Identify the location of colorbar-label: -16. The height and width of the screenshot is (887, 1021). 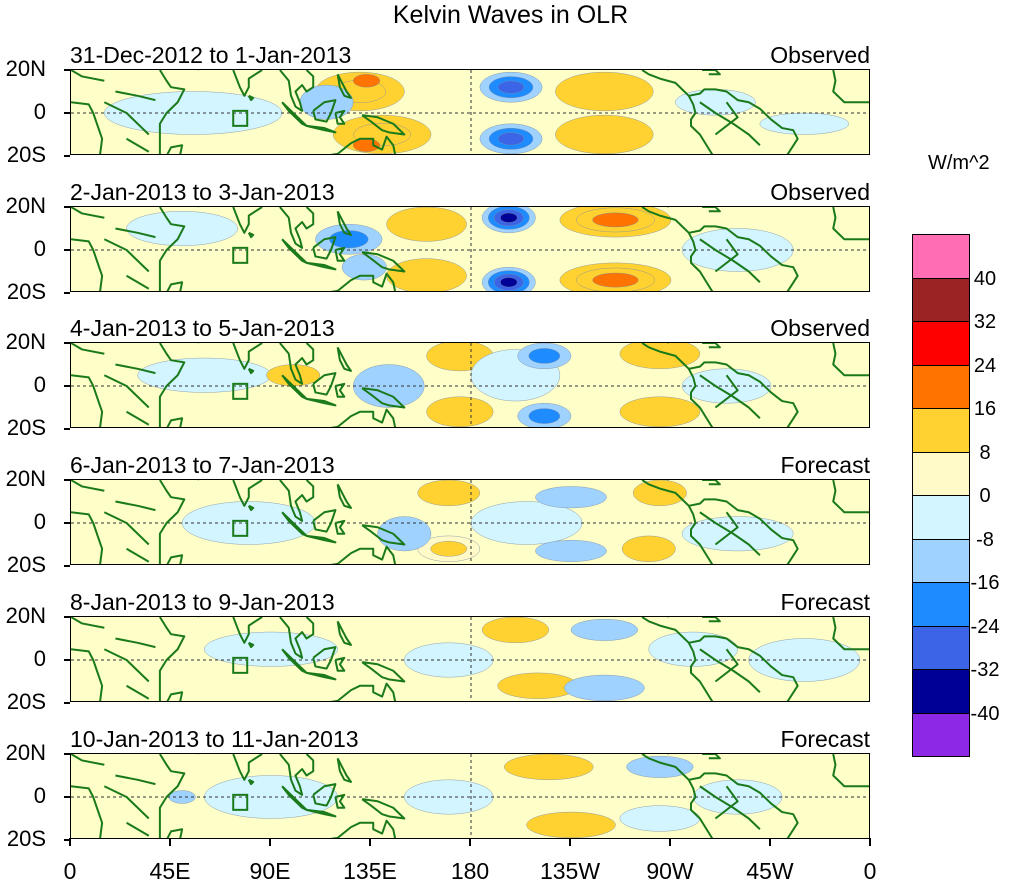
(985, 583).